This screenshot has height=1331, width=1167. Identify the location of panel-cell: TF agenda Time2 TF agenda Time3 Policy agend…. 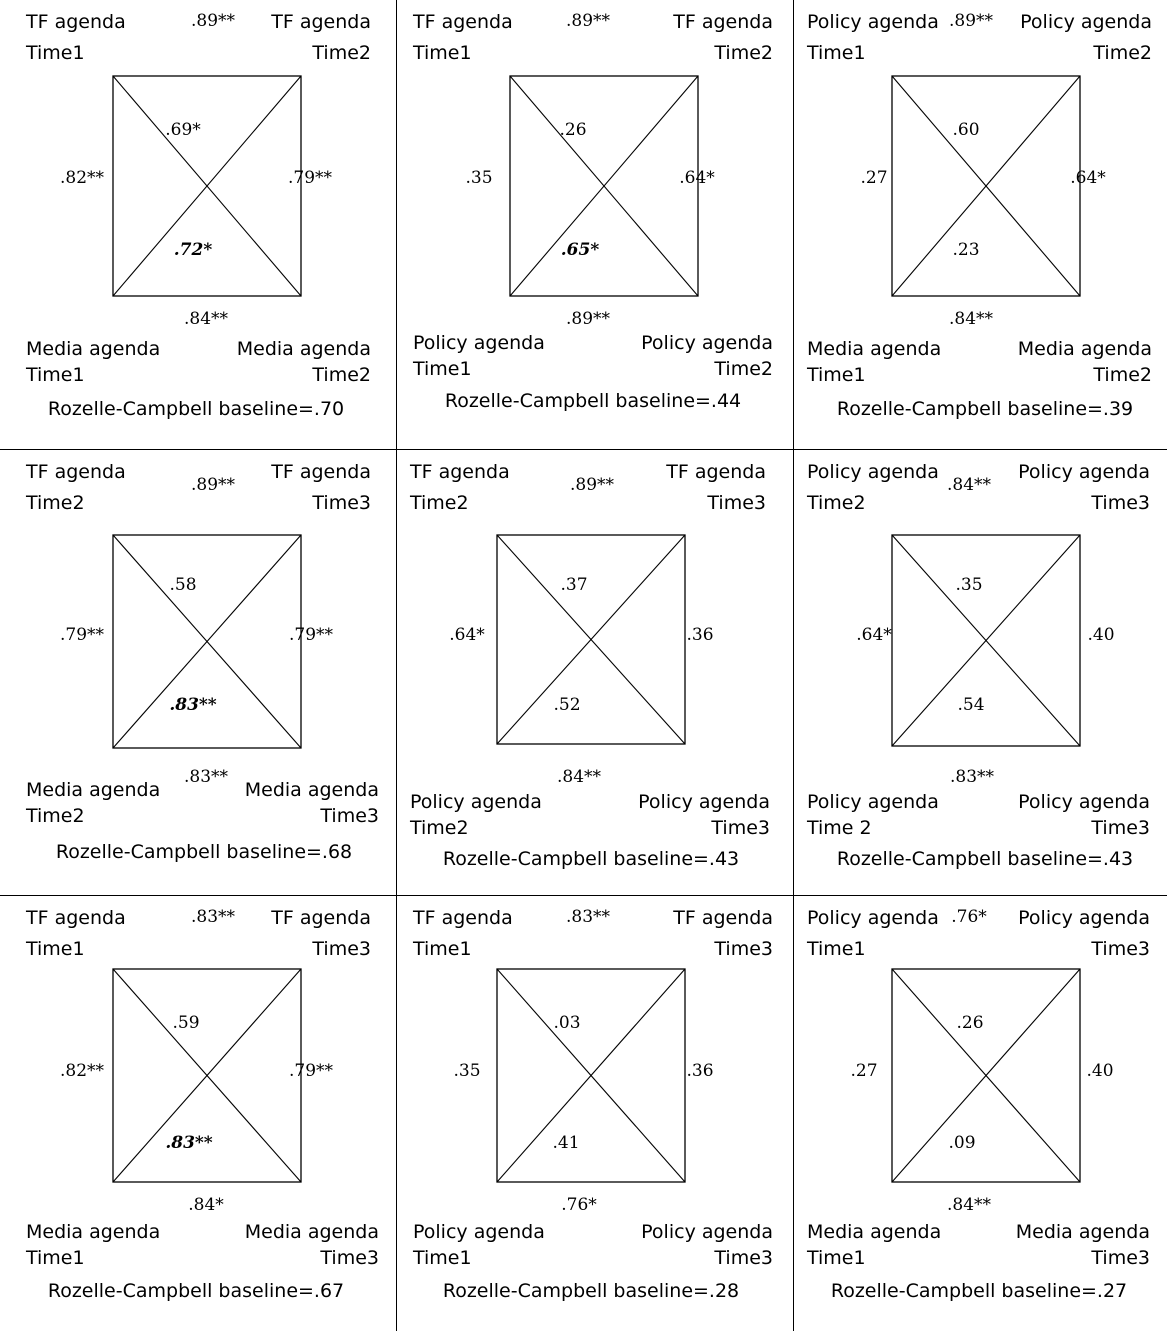
(595, 673).